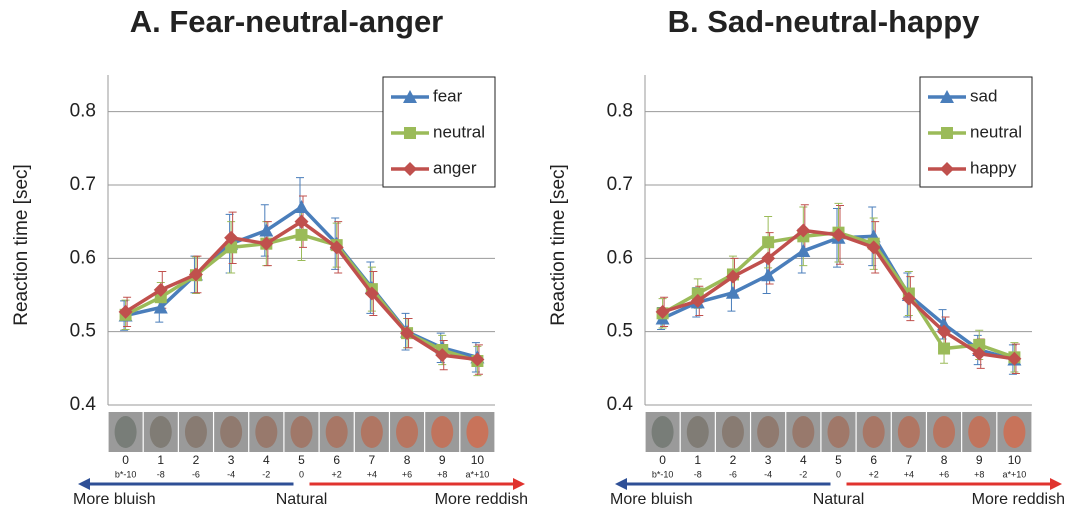 This screenshot has height=513, width=1078. Describe the element at coordinates (125, 460) in the screenshot. I see `x-tick-label: 0` at that location.